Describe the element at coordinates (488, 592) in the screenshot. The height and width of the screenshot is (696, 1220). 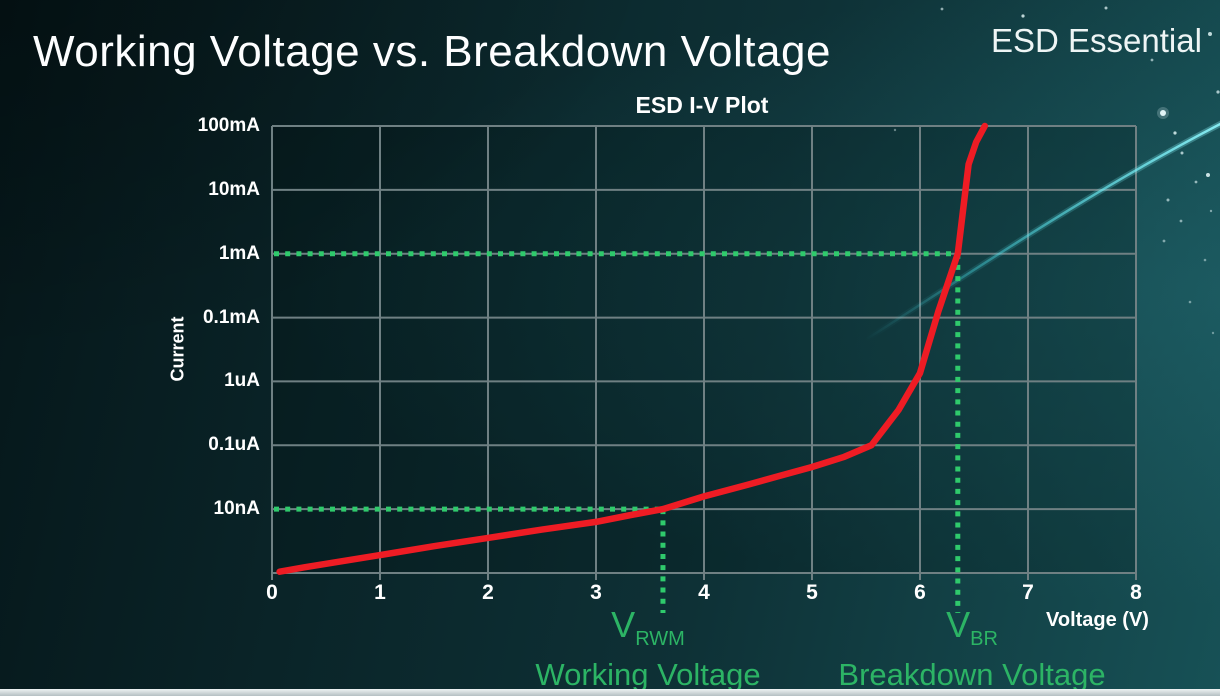
I see `x-axis-label: 2` at that location.